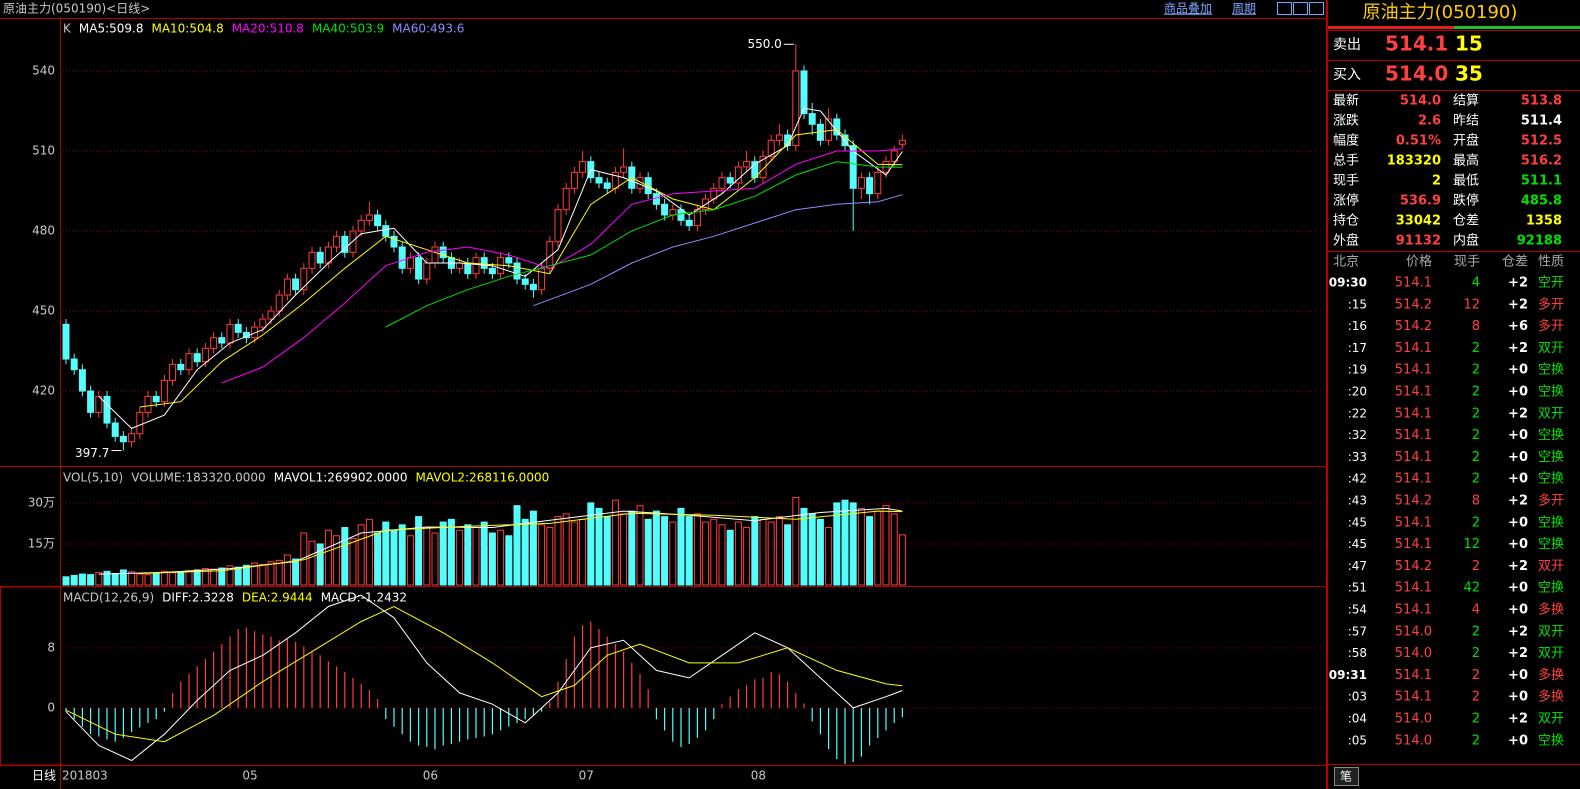 The width and height of the screenshot is (1580, 789). Describe the element at coordinates (92, 453) in the screenshot. I see `low-annotation: 397.7` at that location.